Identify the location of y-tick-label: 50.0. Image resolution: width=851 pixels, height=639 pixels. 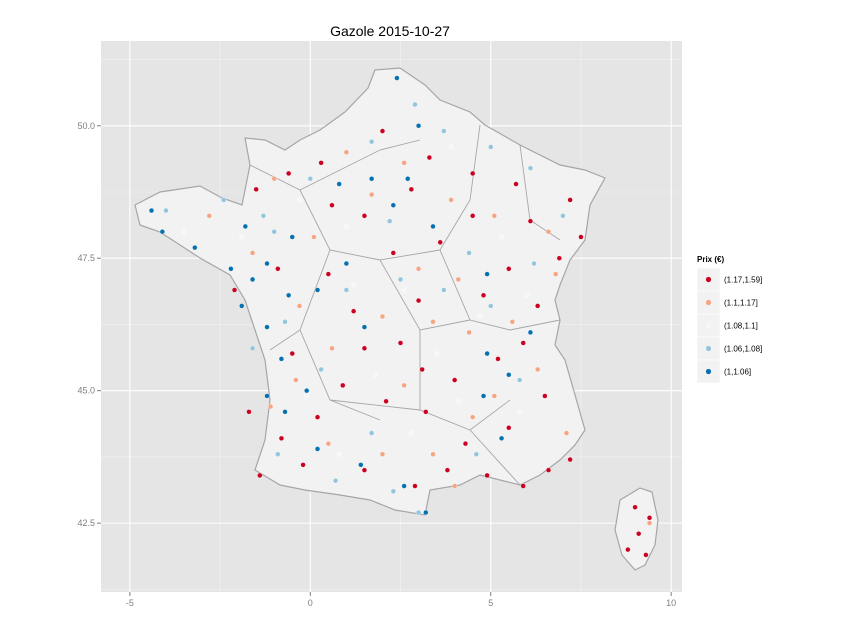
(86, 126).